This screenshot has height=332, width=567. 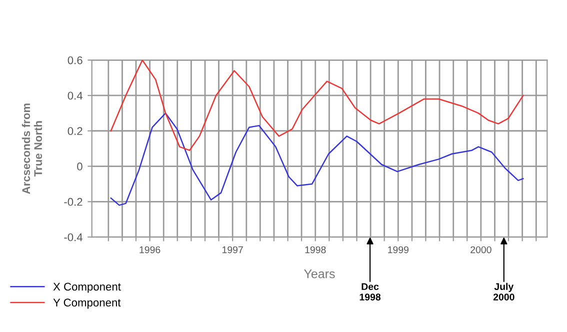 What do you see at coordinates (370, 291) in the screenshot?
I see `text: Dec 1998` at bounding box center [370, 291].